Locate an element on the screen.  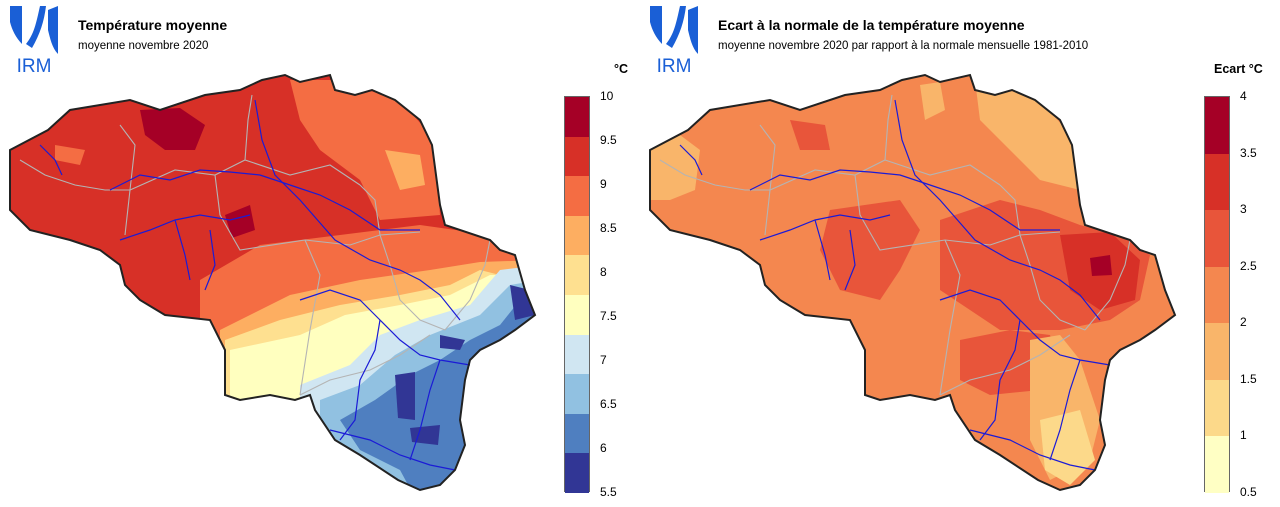
zone-2.5-3-north is located at coordinates (810, 135).